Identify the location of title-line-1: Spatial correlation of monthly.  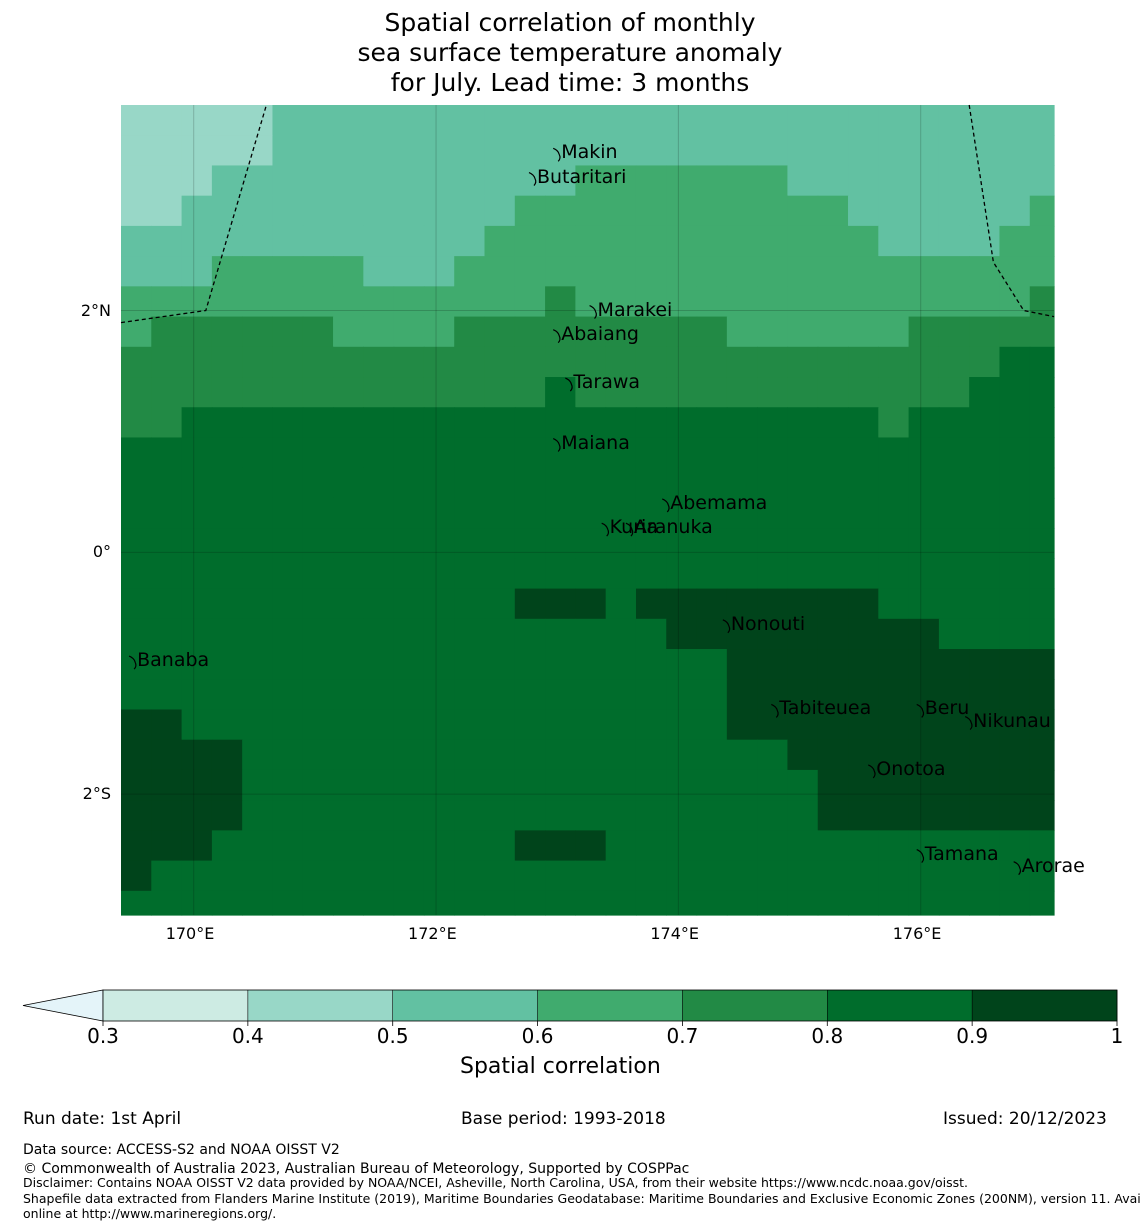
(570, 22).